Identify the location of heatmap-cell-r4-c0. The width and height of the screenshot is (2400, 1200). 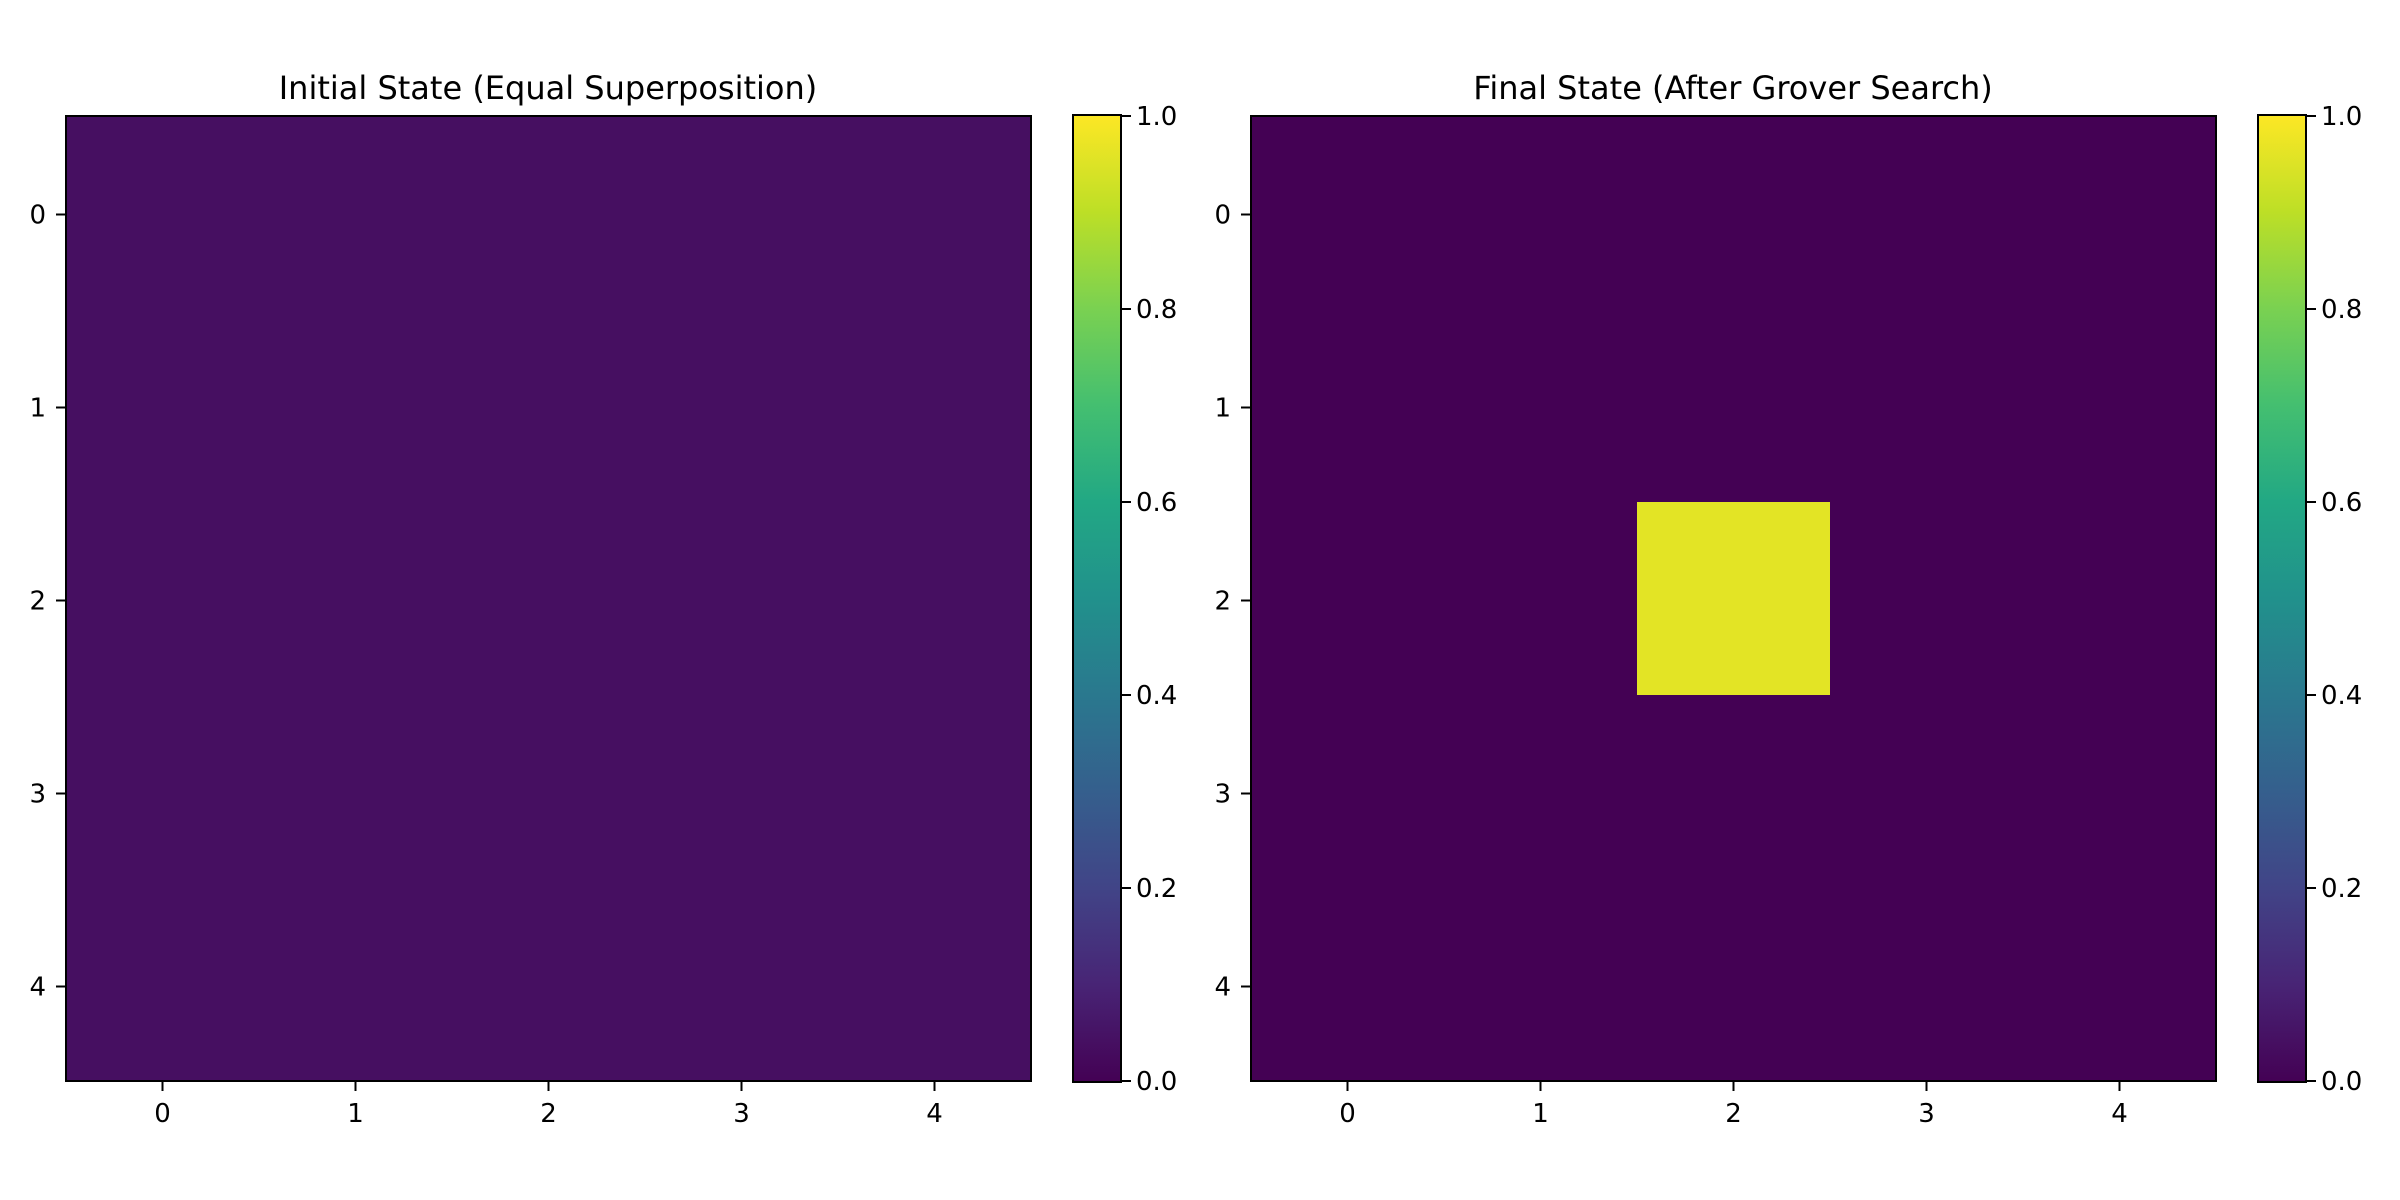
(1348, 985).